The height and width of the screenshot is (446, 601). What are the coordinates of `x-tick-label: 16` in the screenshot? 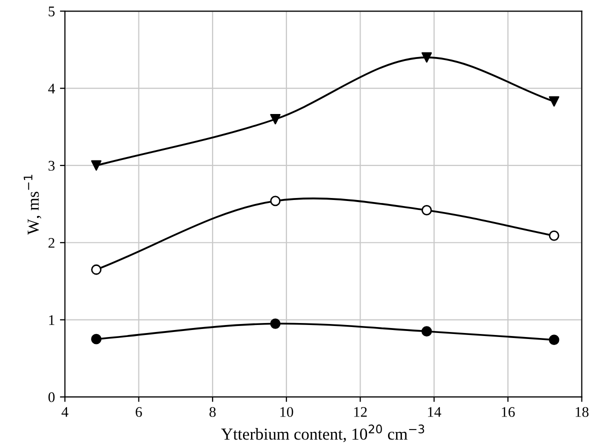 It's located at (508, 412).